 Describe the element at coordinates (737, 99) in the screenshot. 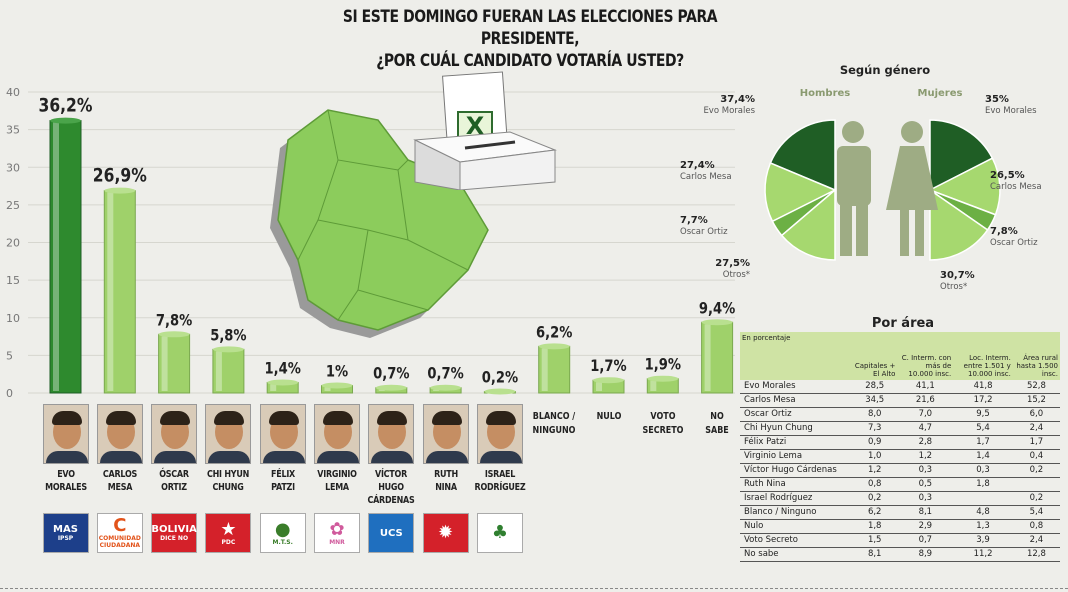

I see `slice-value-label: 37,4%` at that location.